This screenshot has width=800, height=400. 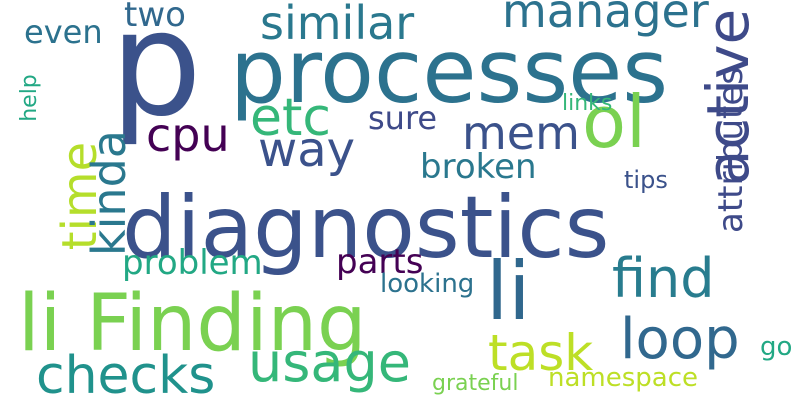 What do you see at coordinates (646, 180) in the screenshot?
I see `word-tips: tips` at bounding box center [646, 180].